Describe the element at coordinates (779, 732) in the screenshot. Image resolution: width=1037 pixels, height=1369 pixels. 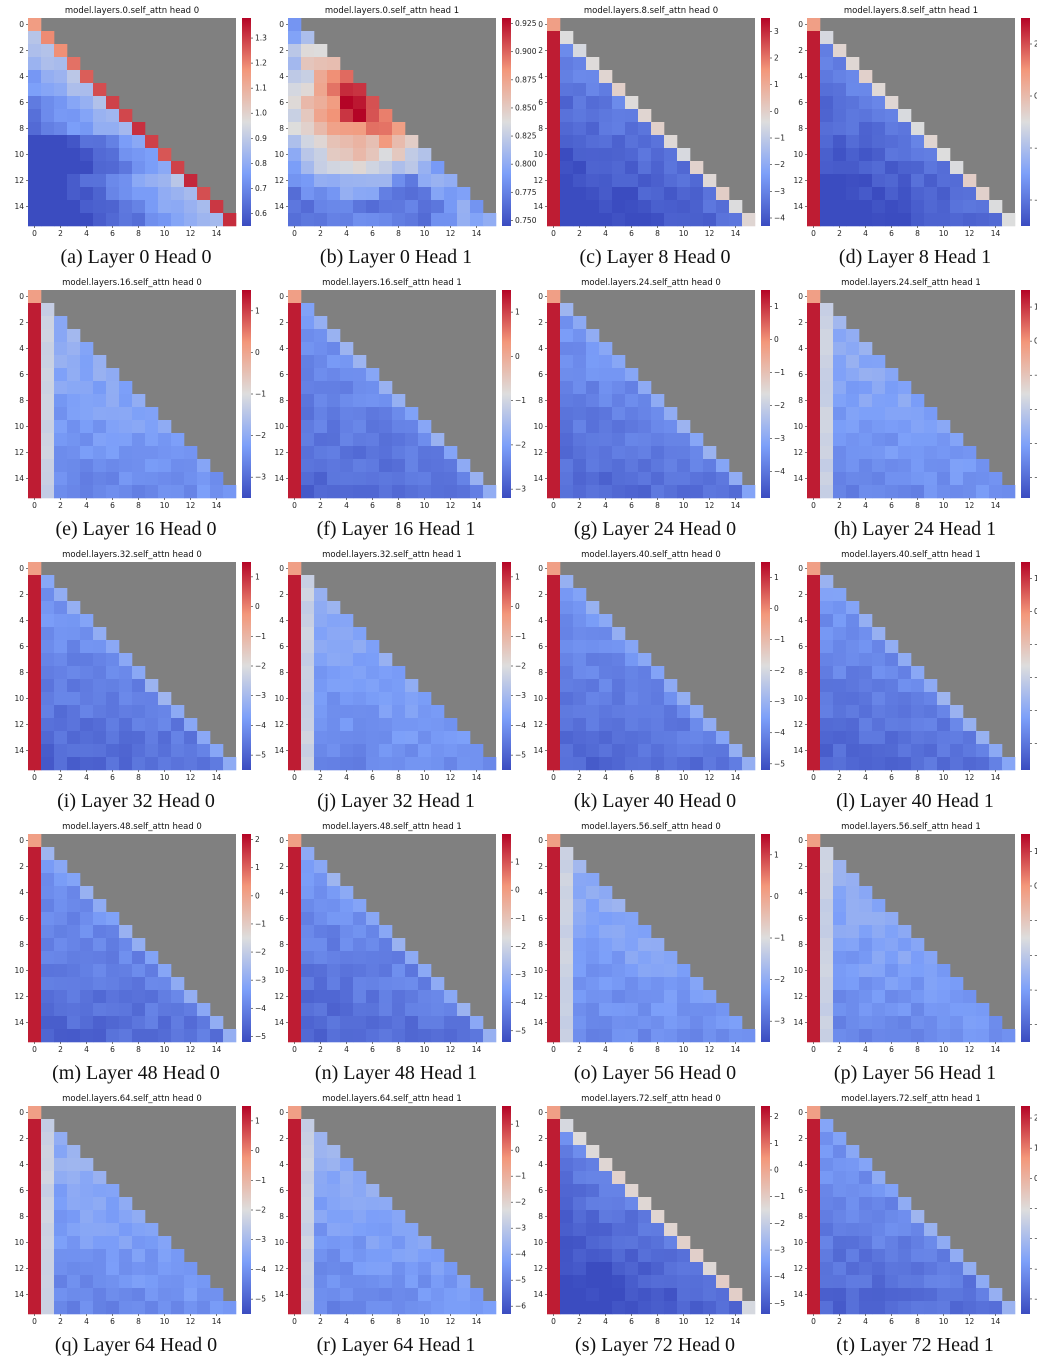
I see `colorbar-tick-label: −4` at that location.